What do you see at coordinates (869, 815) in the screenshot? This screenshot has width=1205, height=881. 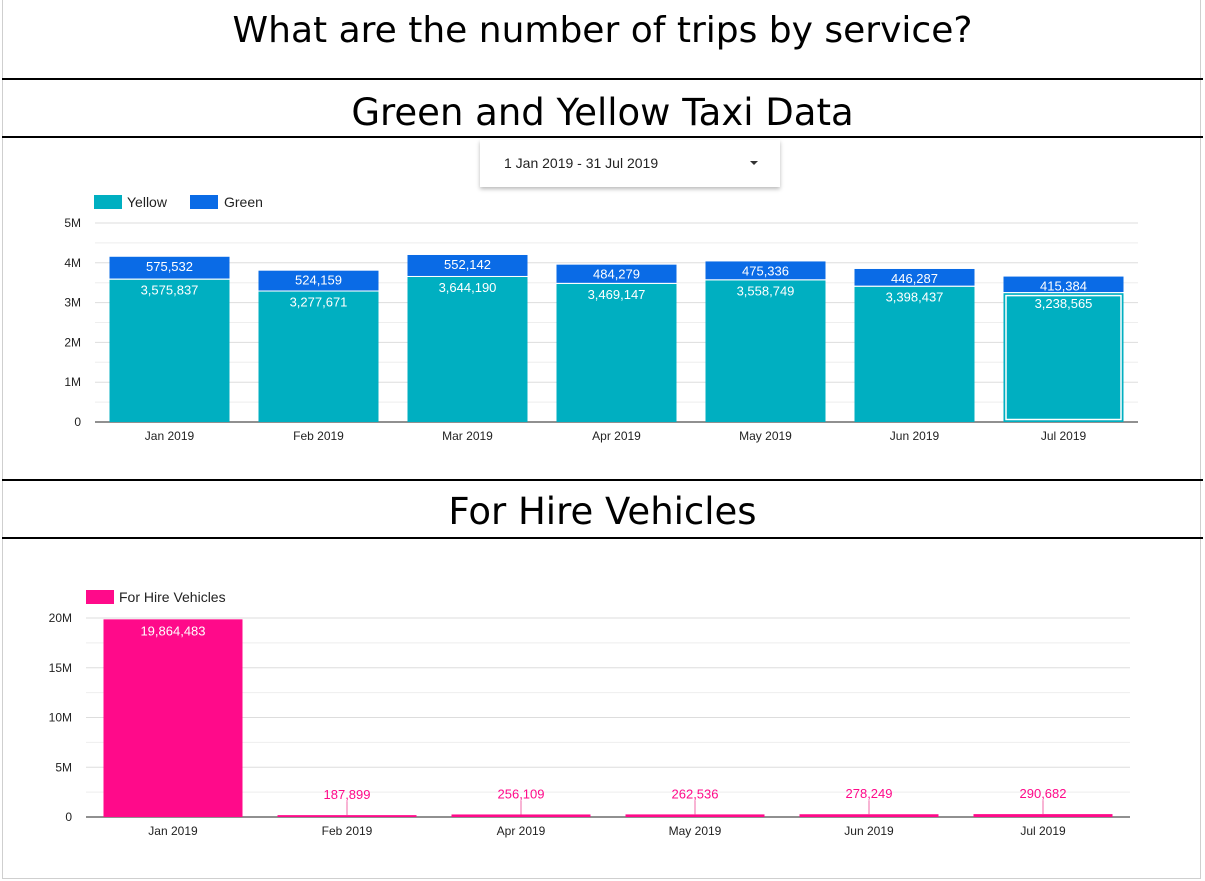 I see `bar-fhv-jun-2019` at bounding box center [869, 815].